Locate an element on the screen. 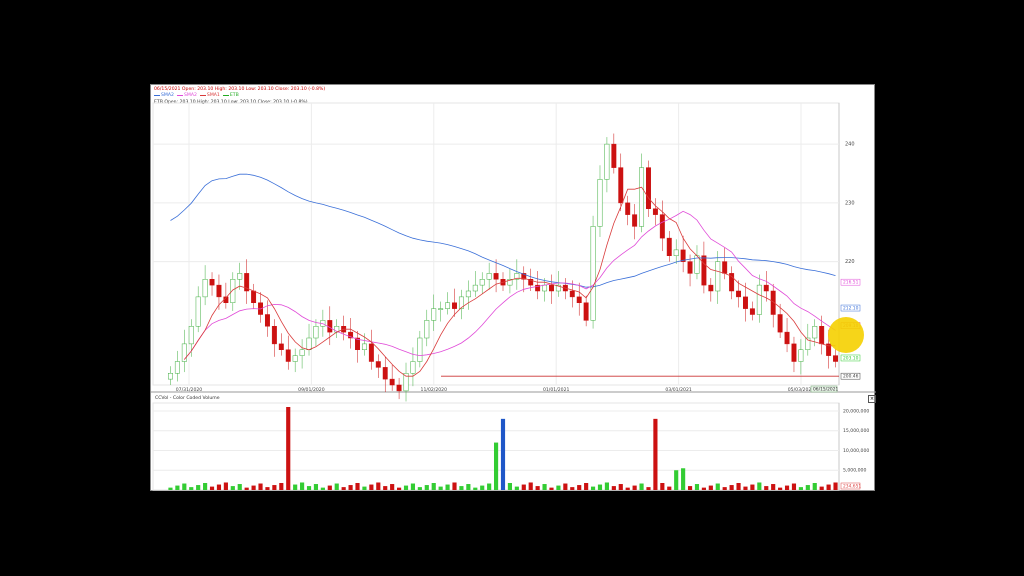  close-panel-button: × is located at coordinates (872, 399).